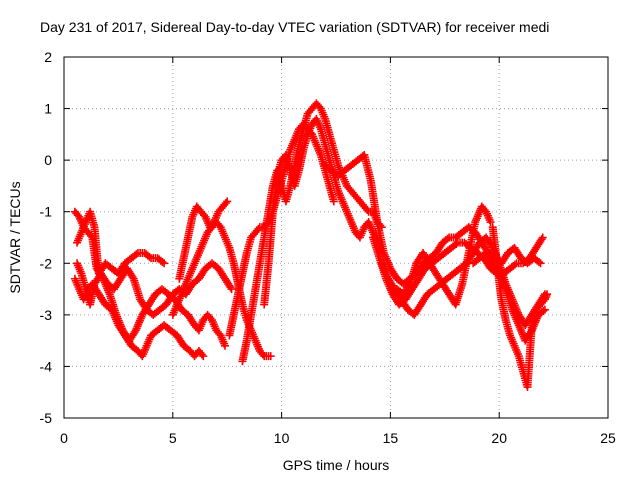 The width and height of the screenshot is (640, 480). What do you see at coordinates (48, 160) in the screenshot?
I see `y-tick-label: 0` at bounding box center [48, 160].